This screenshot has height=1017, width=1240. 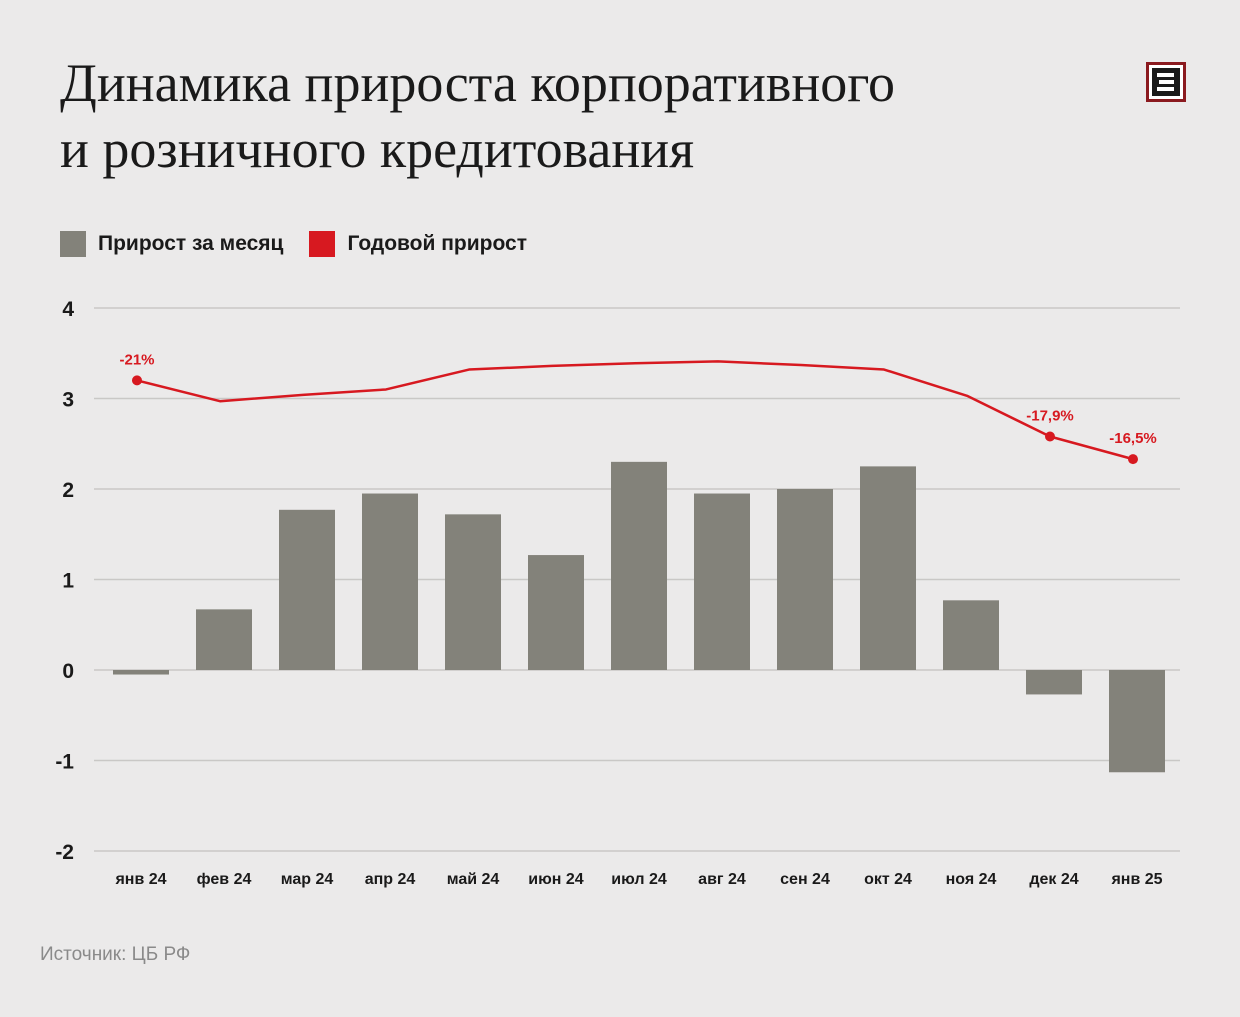 I want to click on legend-item-annual: Годовой прирост, so click(x=418, y=244).